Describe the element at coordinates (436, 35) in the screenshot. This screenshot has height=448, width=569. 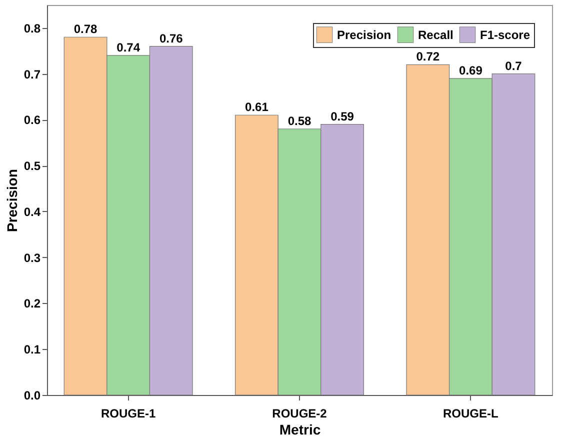
I see `legend-label: Recall` at that location.